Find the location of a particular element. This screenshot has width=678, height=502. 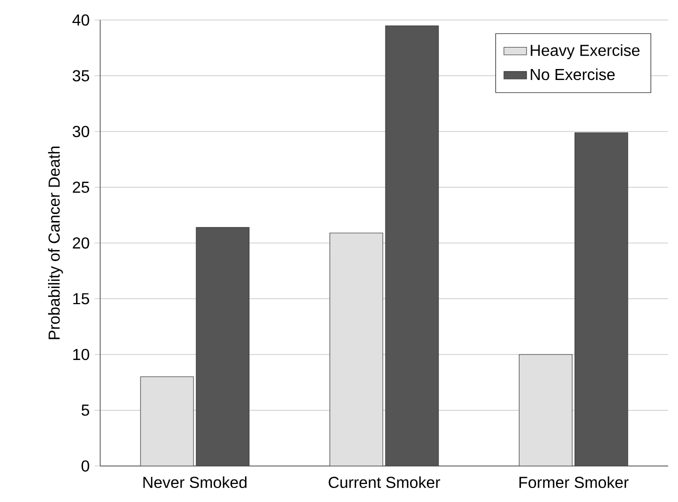

y-tick-label: 30 is located at coordinates (81, 132).